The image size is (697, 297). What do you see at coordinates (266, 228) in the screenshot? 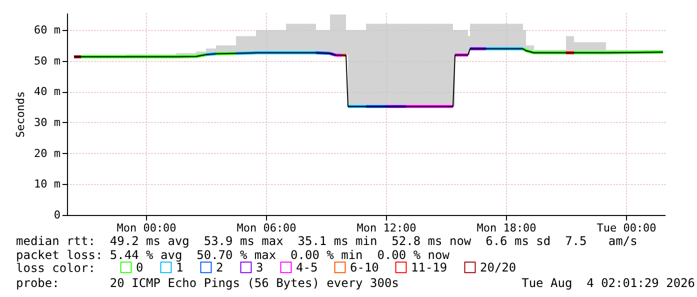
I see `x-tick-label: Mon 06:00` at bounding box center [266, 228].